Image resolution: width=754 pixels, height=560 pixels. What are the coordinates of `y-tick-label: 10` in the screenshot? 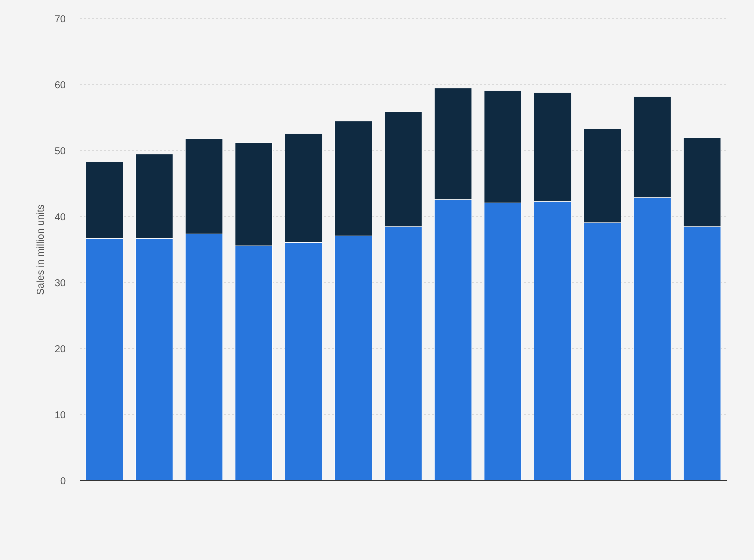 It's located at (60, 416).